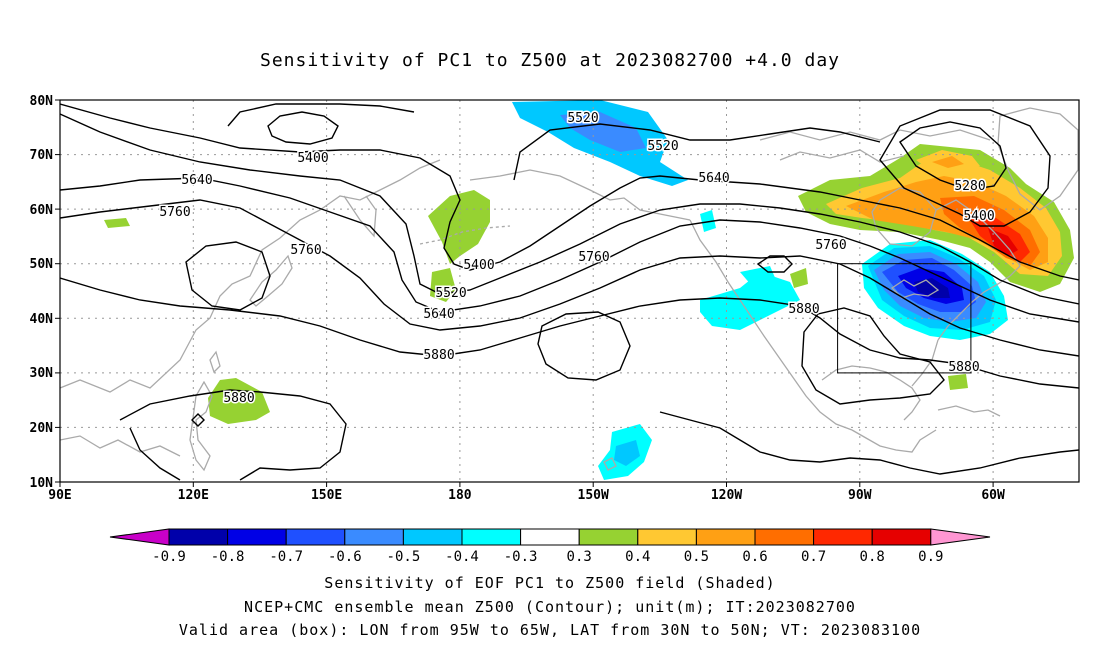 This screenshot has width=1100, height=650. Describe the element at coordinates (404, 557) in the screenshot. I see `colorbar-tick-label: -0.5` at that location.